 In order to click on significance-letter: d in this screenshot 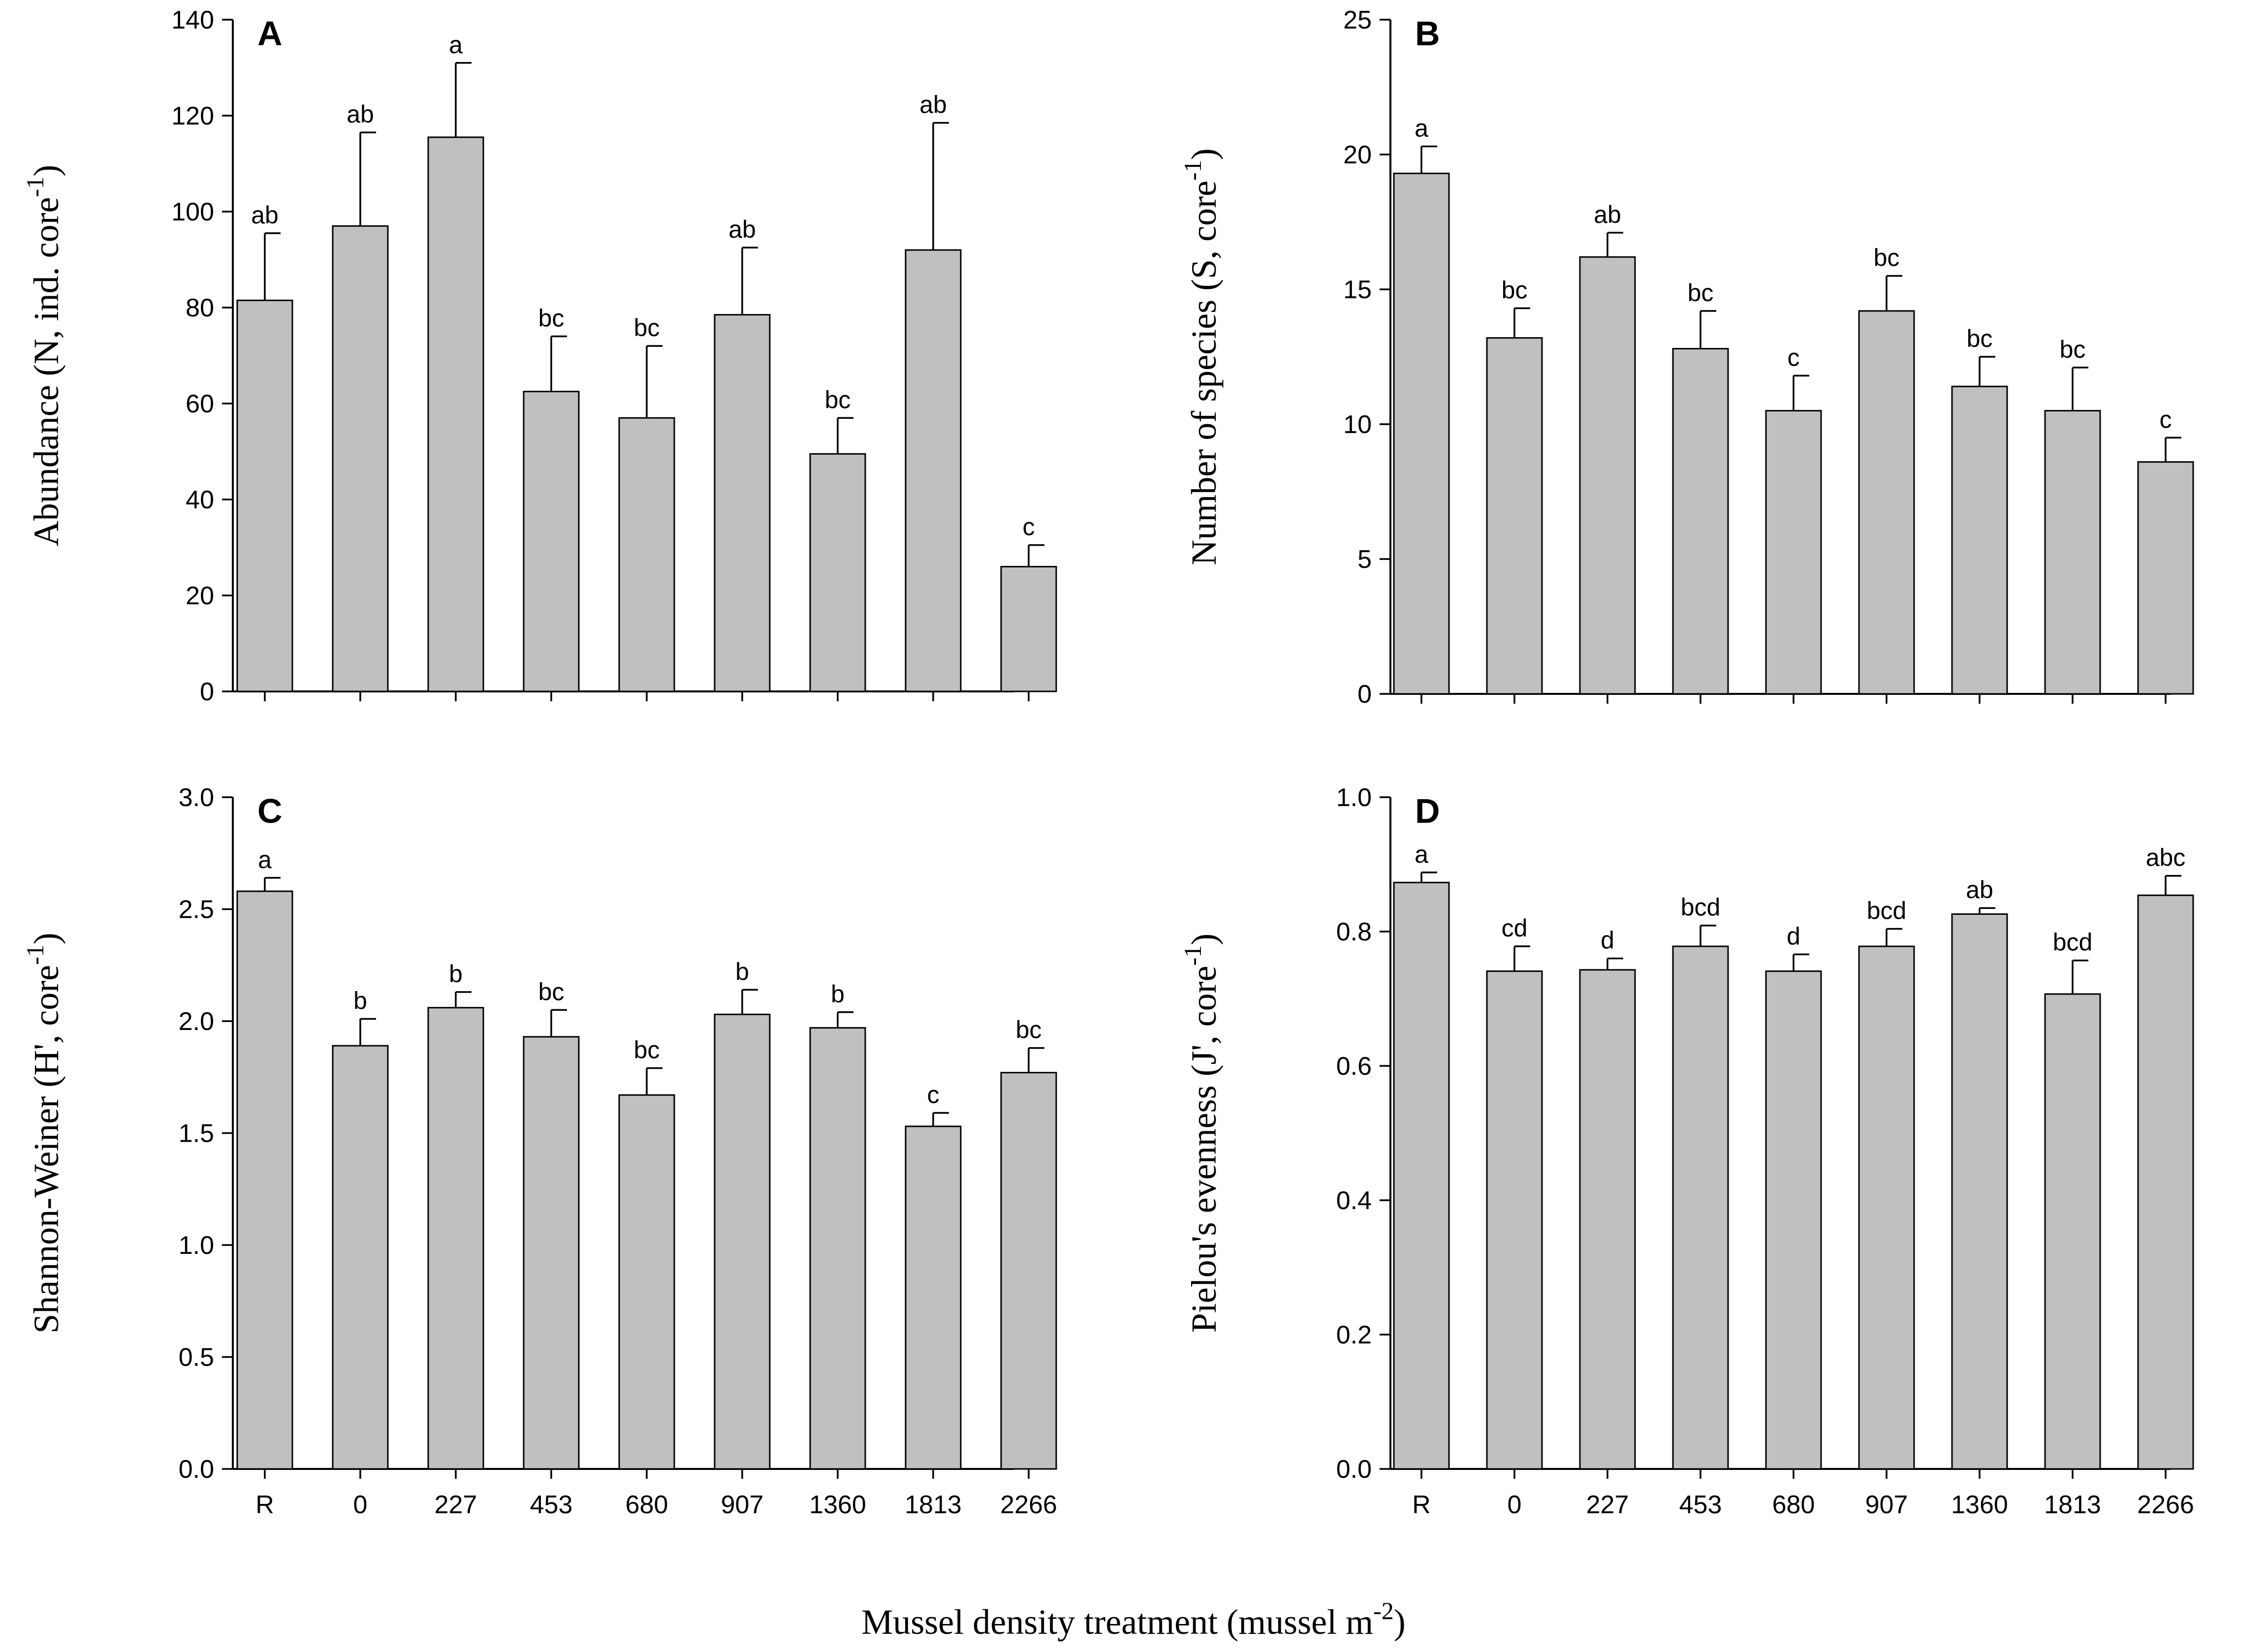, I will do `click(1793, 936)`.